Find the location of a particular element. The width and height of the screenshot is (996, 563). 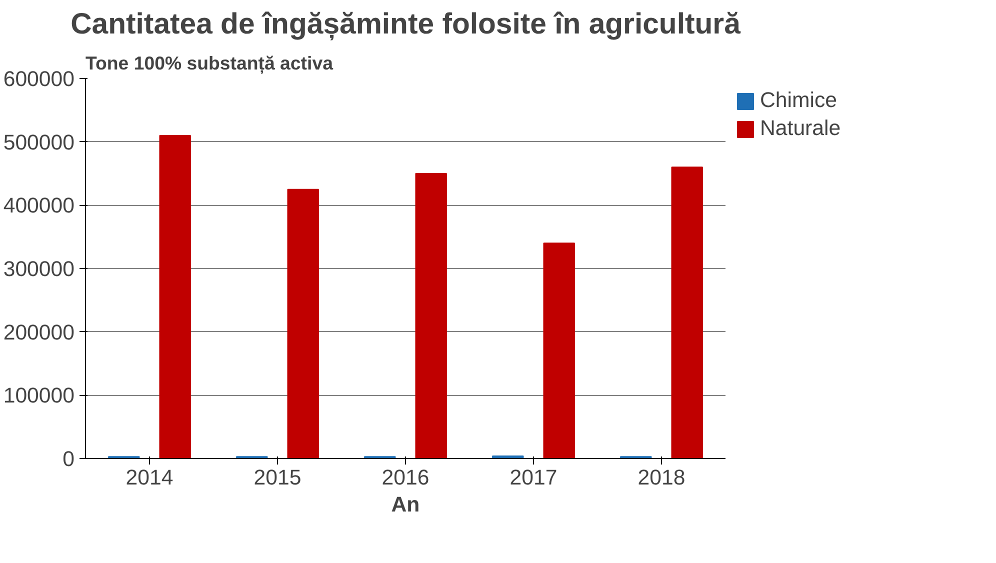

x-tick-label: 2015 is located at coordinates (278, 478).